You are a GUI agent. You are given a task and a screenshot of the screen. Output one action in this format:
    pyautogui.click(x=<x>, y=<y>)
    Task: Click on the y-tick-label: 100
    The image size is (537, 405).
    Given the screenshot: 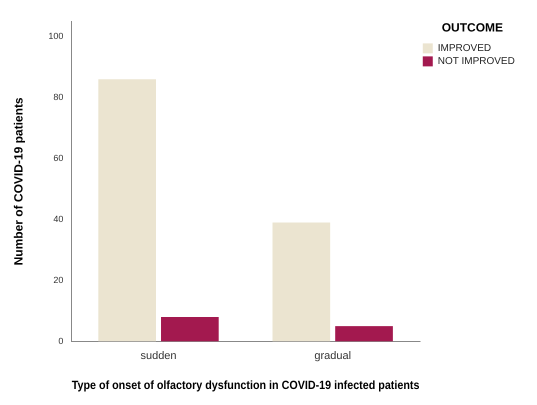 What is the action you would take?
    pyautogui.click(x=56, y=36)
    